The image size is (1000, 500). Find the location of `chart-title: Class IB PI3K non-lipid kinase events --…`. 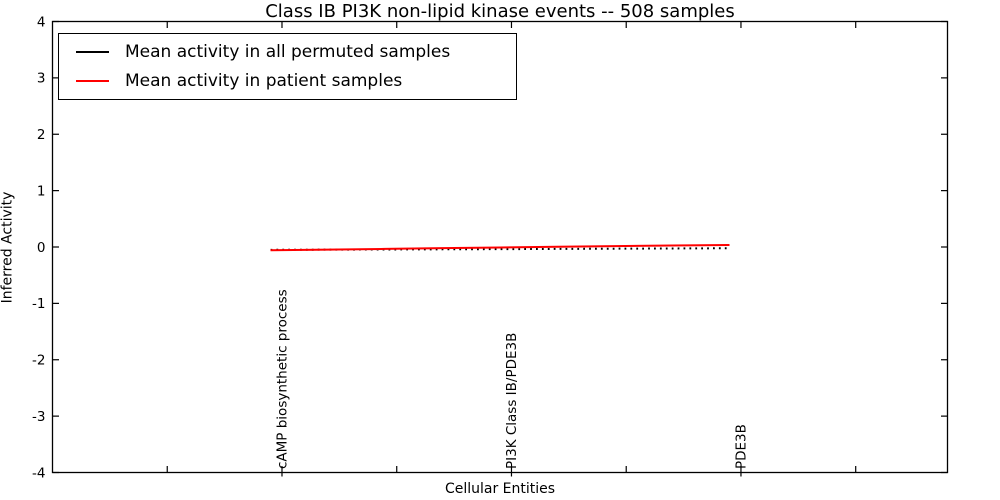

chart-title: Class IB PI3K non-lipid kinase events --… is located at coordinates (500, 11).